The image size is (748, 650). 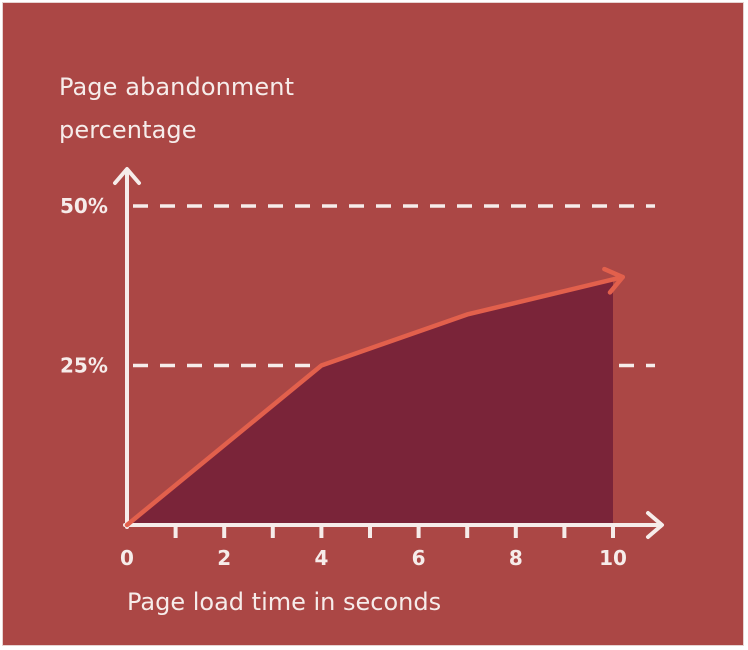 What do you see at coordinates (177, 87) in the screenshot?
I see `y-axis-label-line-1: Page abandonment` at bounding box center [177, 87].